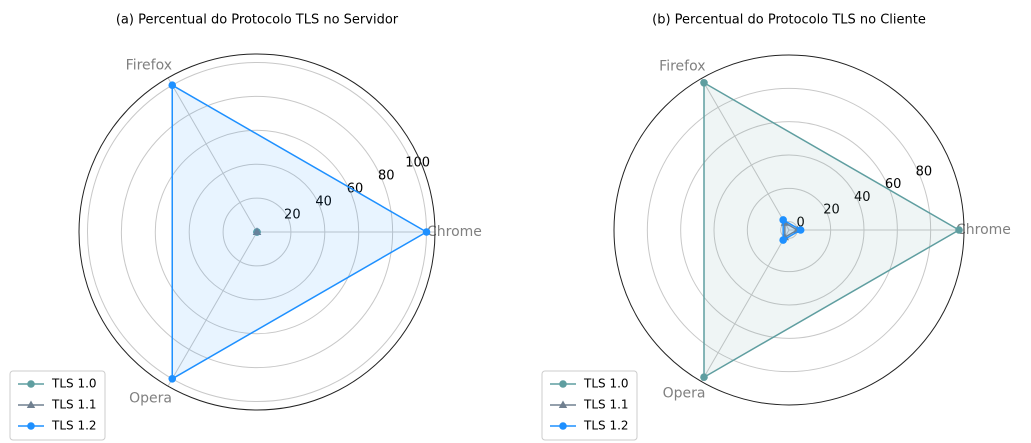 The height and width of the screenshot is (443, 1031). What do you see at coordinates (893, 184) in the screenshot?
I see `r-tick-label: 60` at bounding box center [893, 184].